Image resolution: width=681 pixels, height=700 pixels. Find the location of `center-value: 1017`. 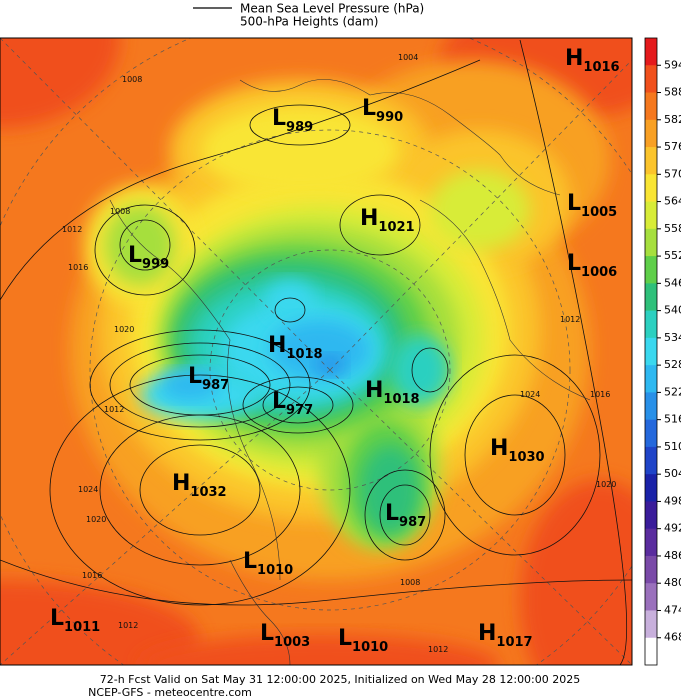

center-value: 1017 is located at coordinates (514, 642).